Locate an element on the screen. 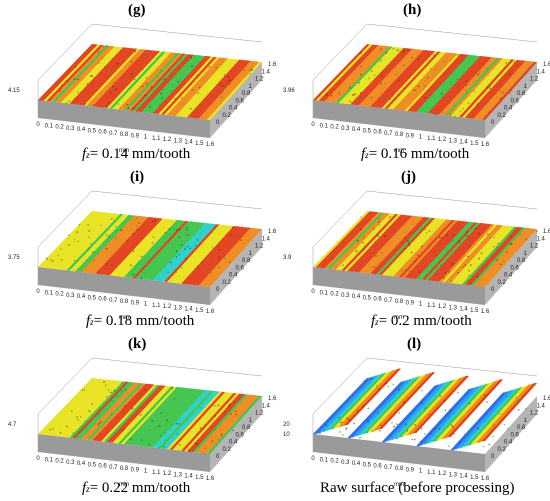 The height and width of the screenshot is (501, 550). y-tick-label: 0.2 is located at coordinates (502, 450).